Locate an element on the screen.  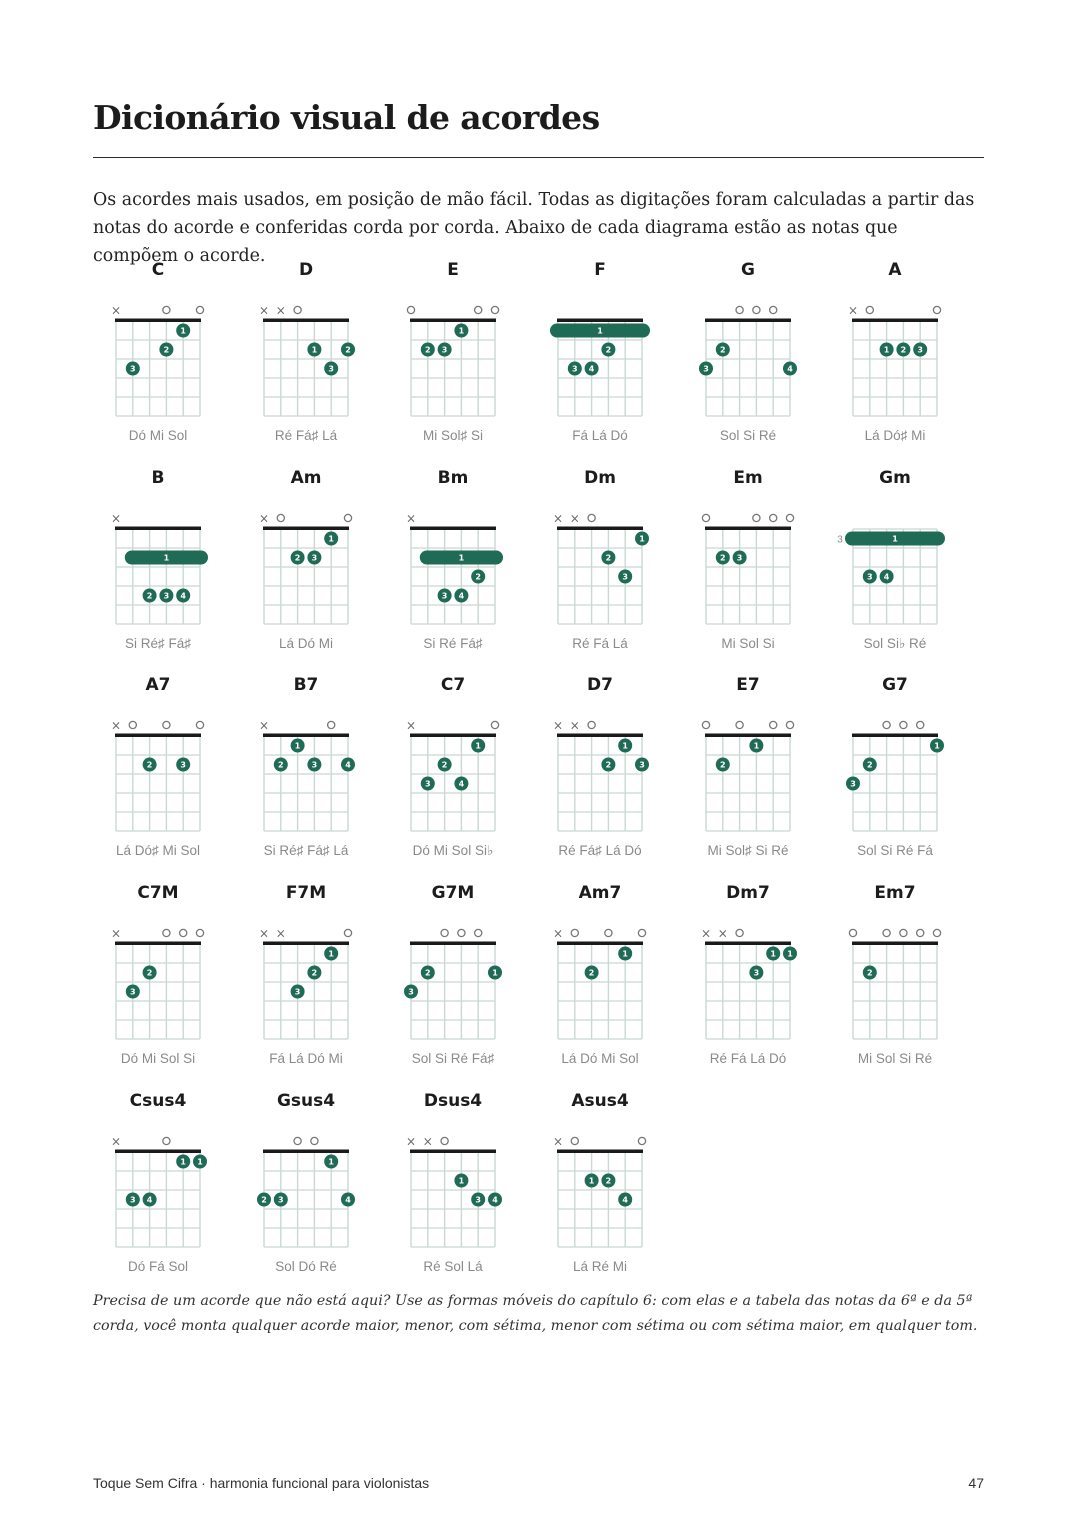
chord-notes: Lá Dó♯ Mi is located at coordinates (895, 435).